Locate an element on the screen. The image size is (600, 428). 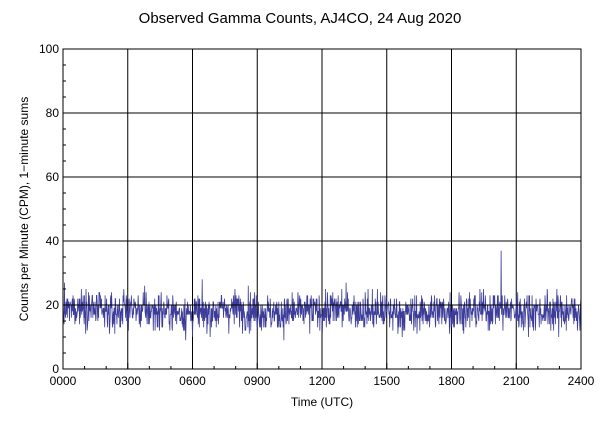
x-tick-label: 0000 is located at coordinates (63, 381).